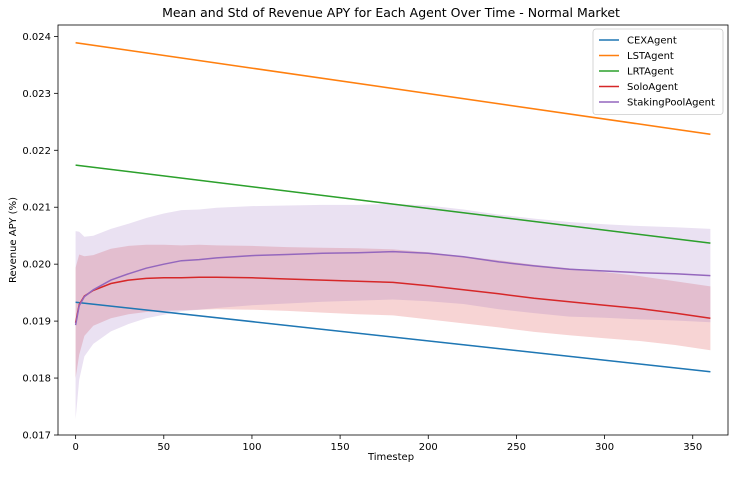 The image size is (733, 500). I want to click on y-axis-label: Revenue APY (%), so click(13, 240).